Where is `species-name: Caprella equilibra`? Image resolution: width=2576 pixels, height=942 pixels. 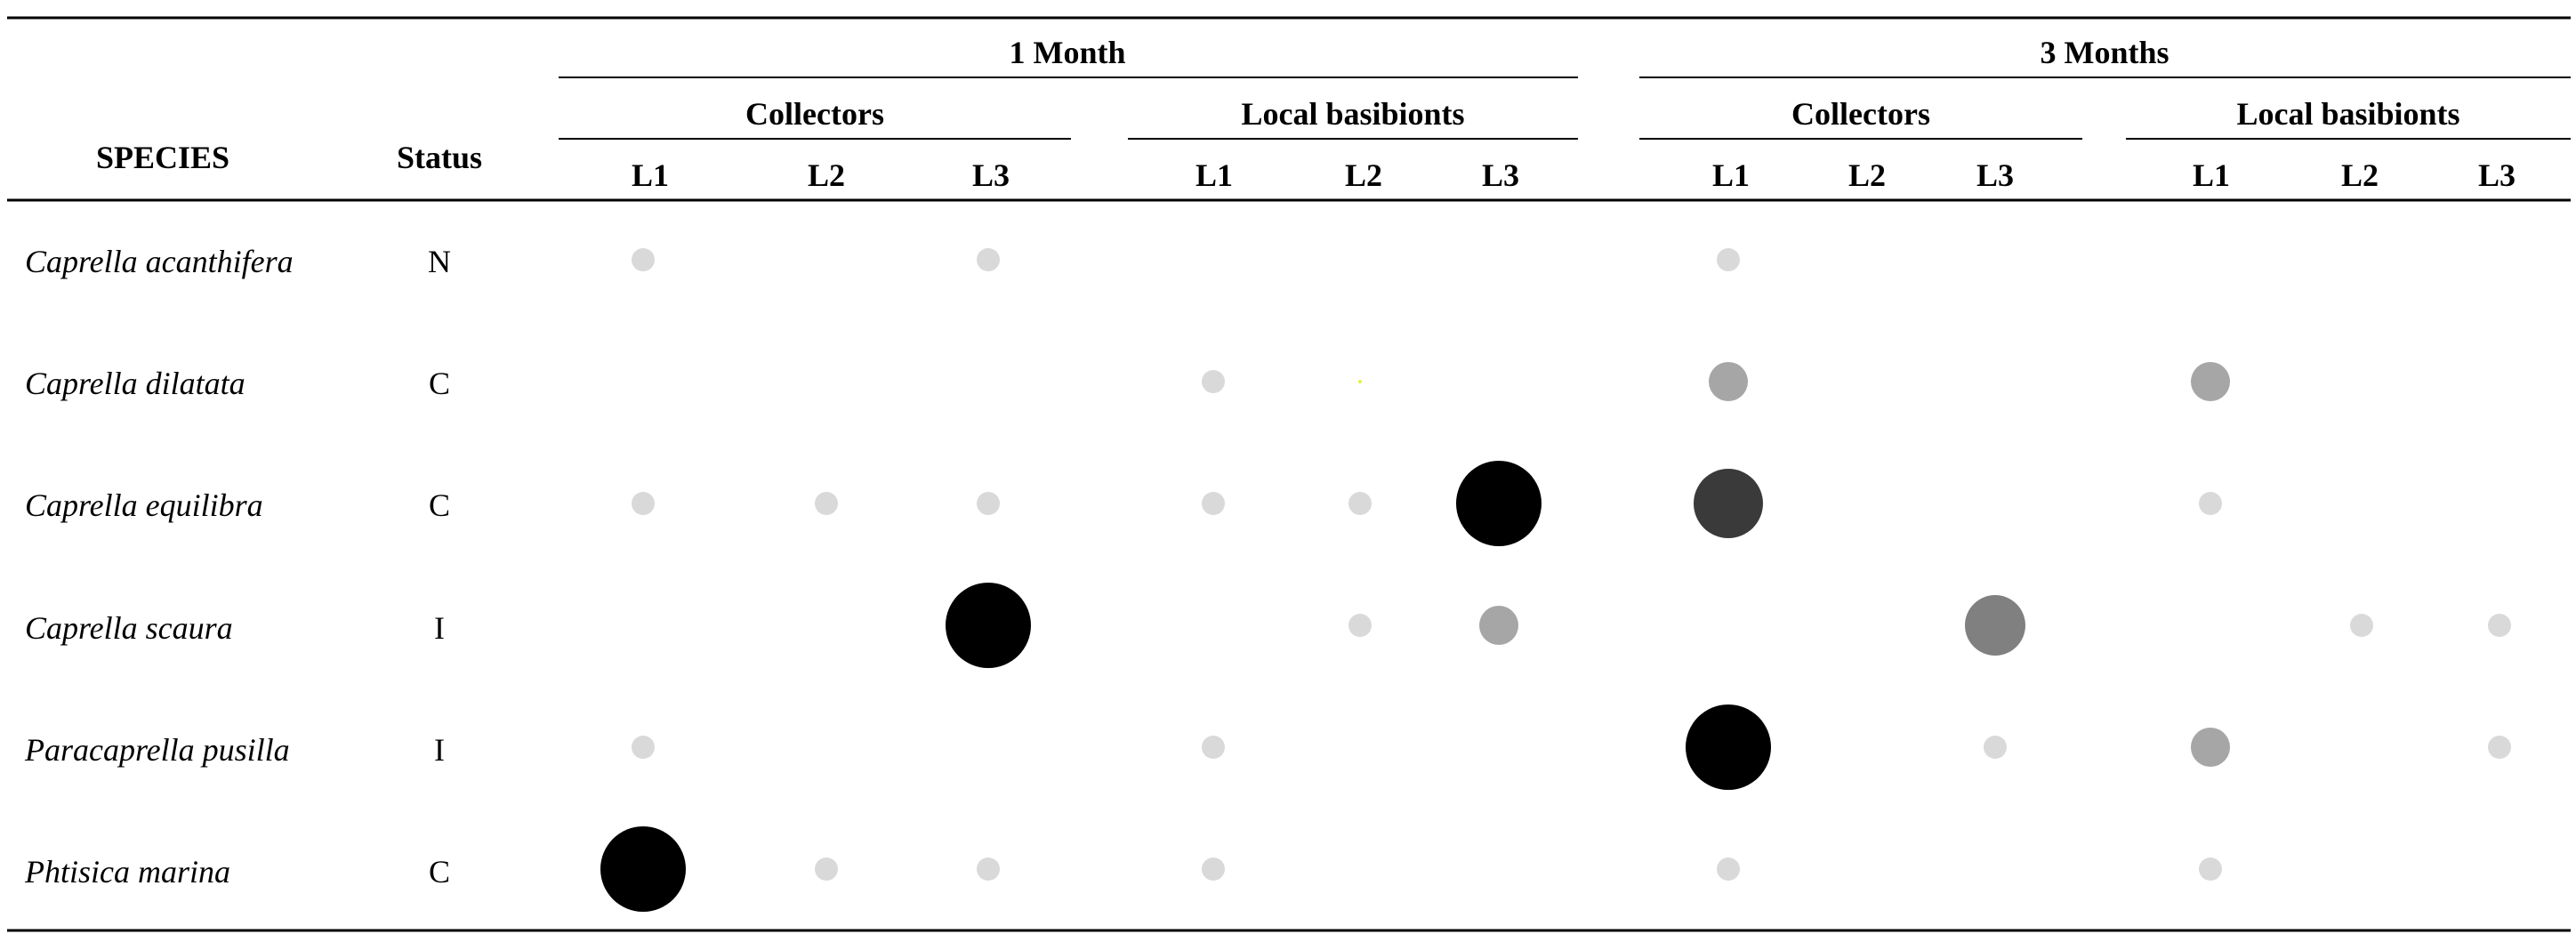 species-name: Caprella equilibra is located at coordinates (144, 505).